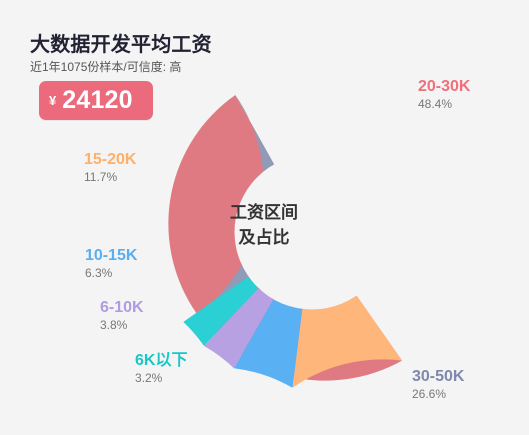  I want to click on label-10-15k: 10-15K 6.3%, so click(111, 263).